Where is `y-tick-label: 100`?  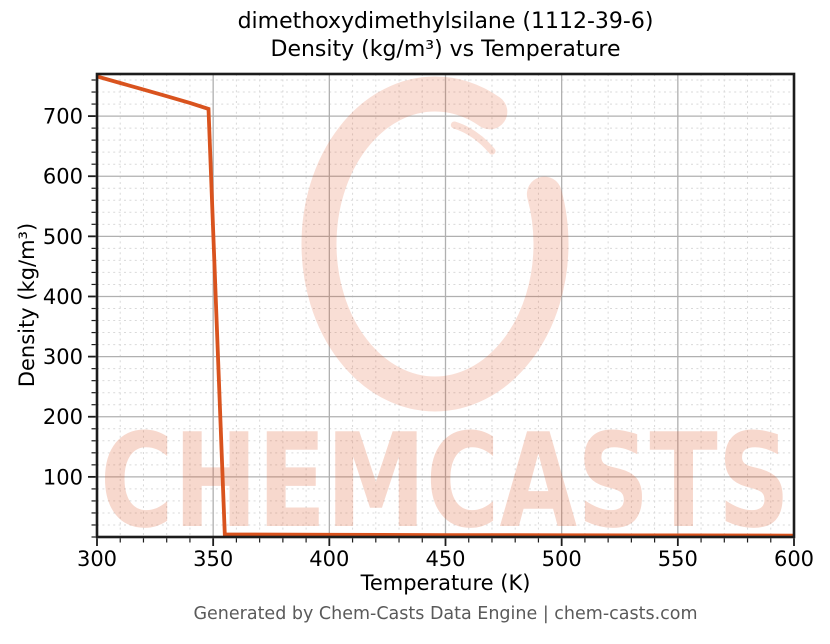
y-tick-label: 100 is located at coordinates (63, 477).